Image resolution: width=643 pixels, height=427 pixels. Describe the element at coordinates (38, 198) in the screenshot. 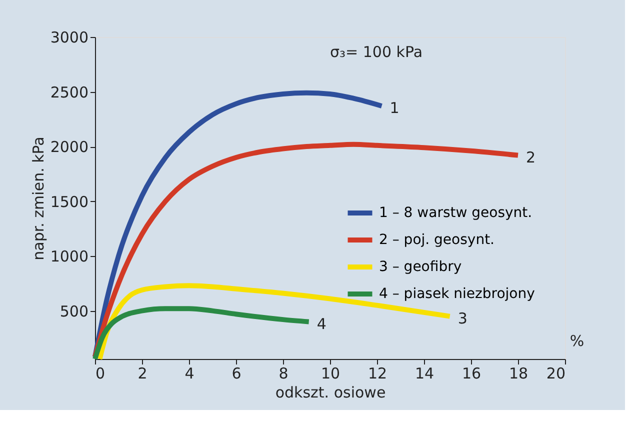

I see `y-axis-title: napr. zmien. kPa` at that location.